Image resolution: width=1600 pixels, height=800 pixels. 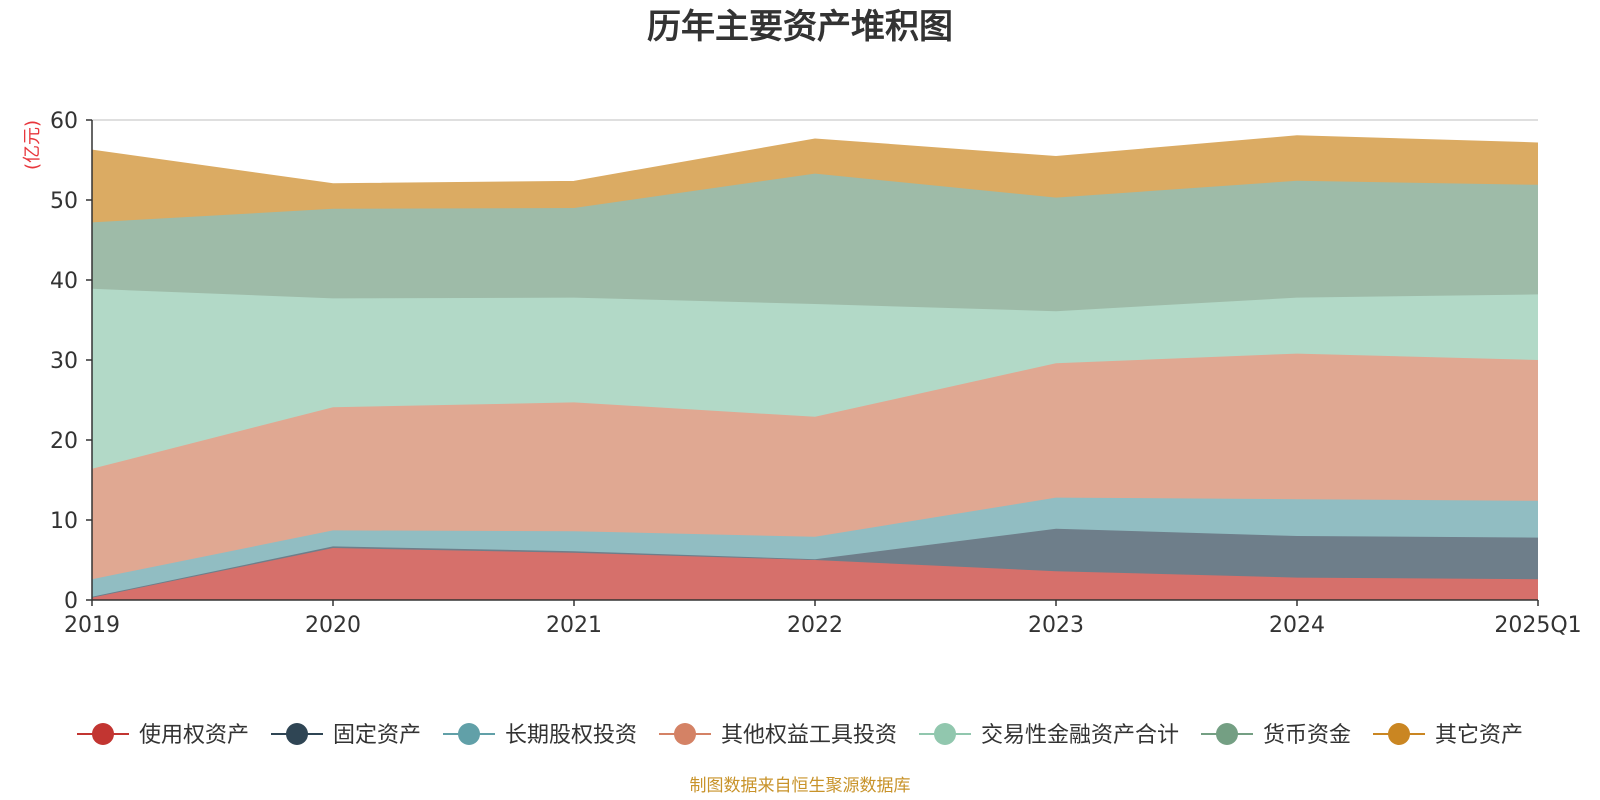 I want to click on y-tick-label: 60, so click(x=64, y=121).